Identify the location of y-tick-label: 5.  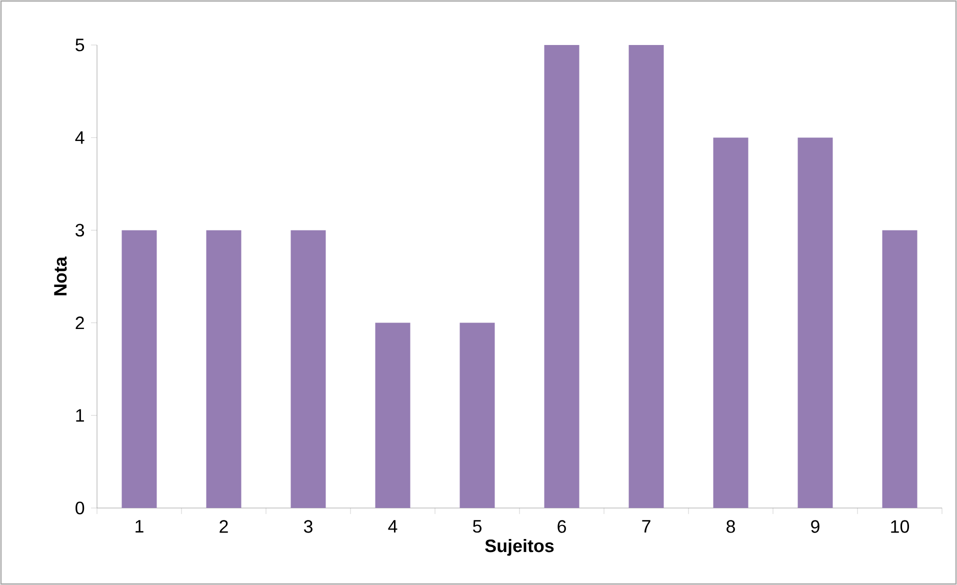
(80, 45).